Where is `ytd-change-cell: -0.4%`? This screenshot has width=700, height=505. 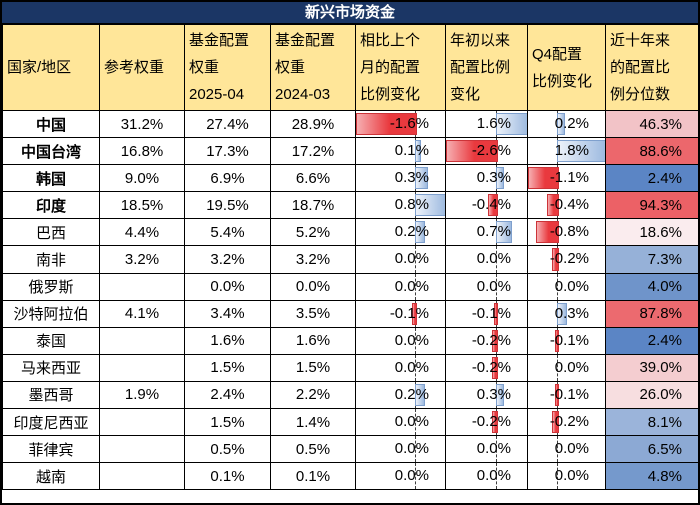
ytd-change-cell: -0.4% is located at coordinates (486, 205).